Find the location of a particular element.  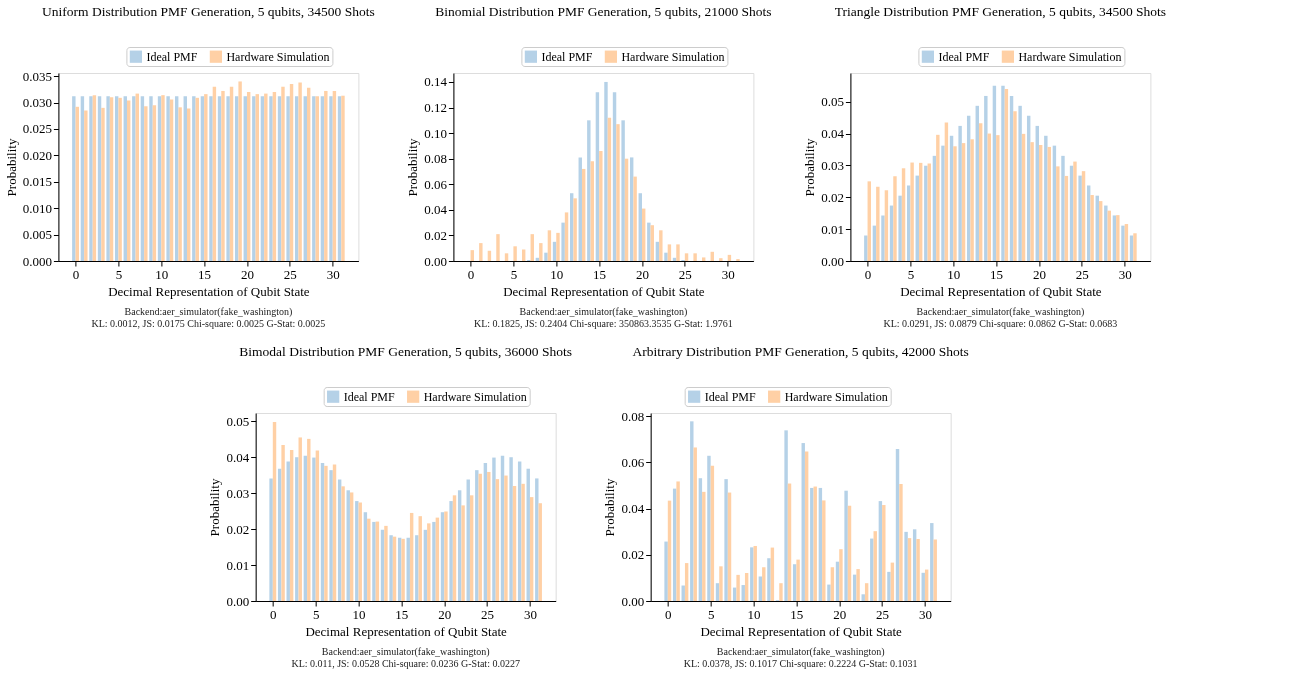

chart-title: Bimodal Distribution PMF Generation, 5 qubits, 36000 Shots is located at coordinates (405, 351).